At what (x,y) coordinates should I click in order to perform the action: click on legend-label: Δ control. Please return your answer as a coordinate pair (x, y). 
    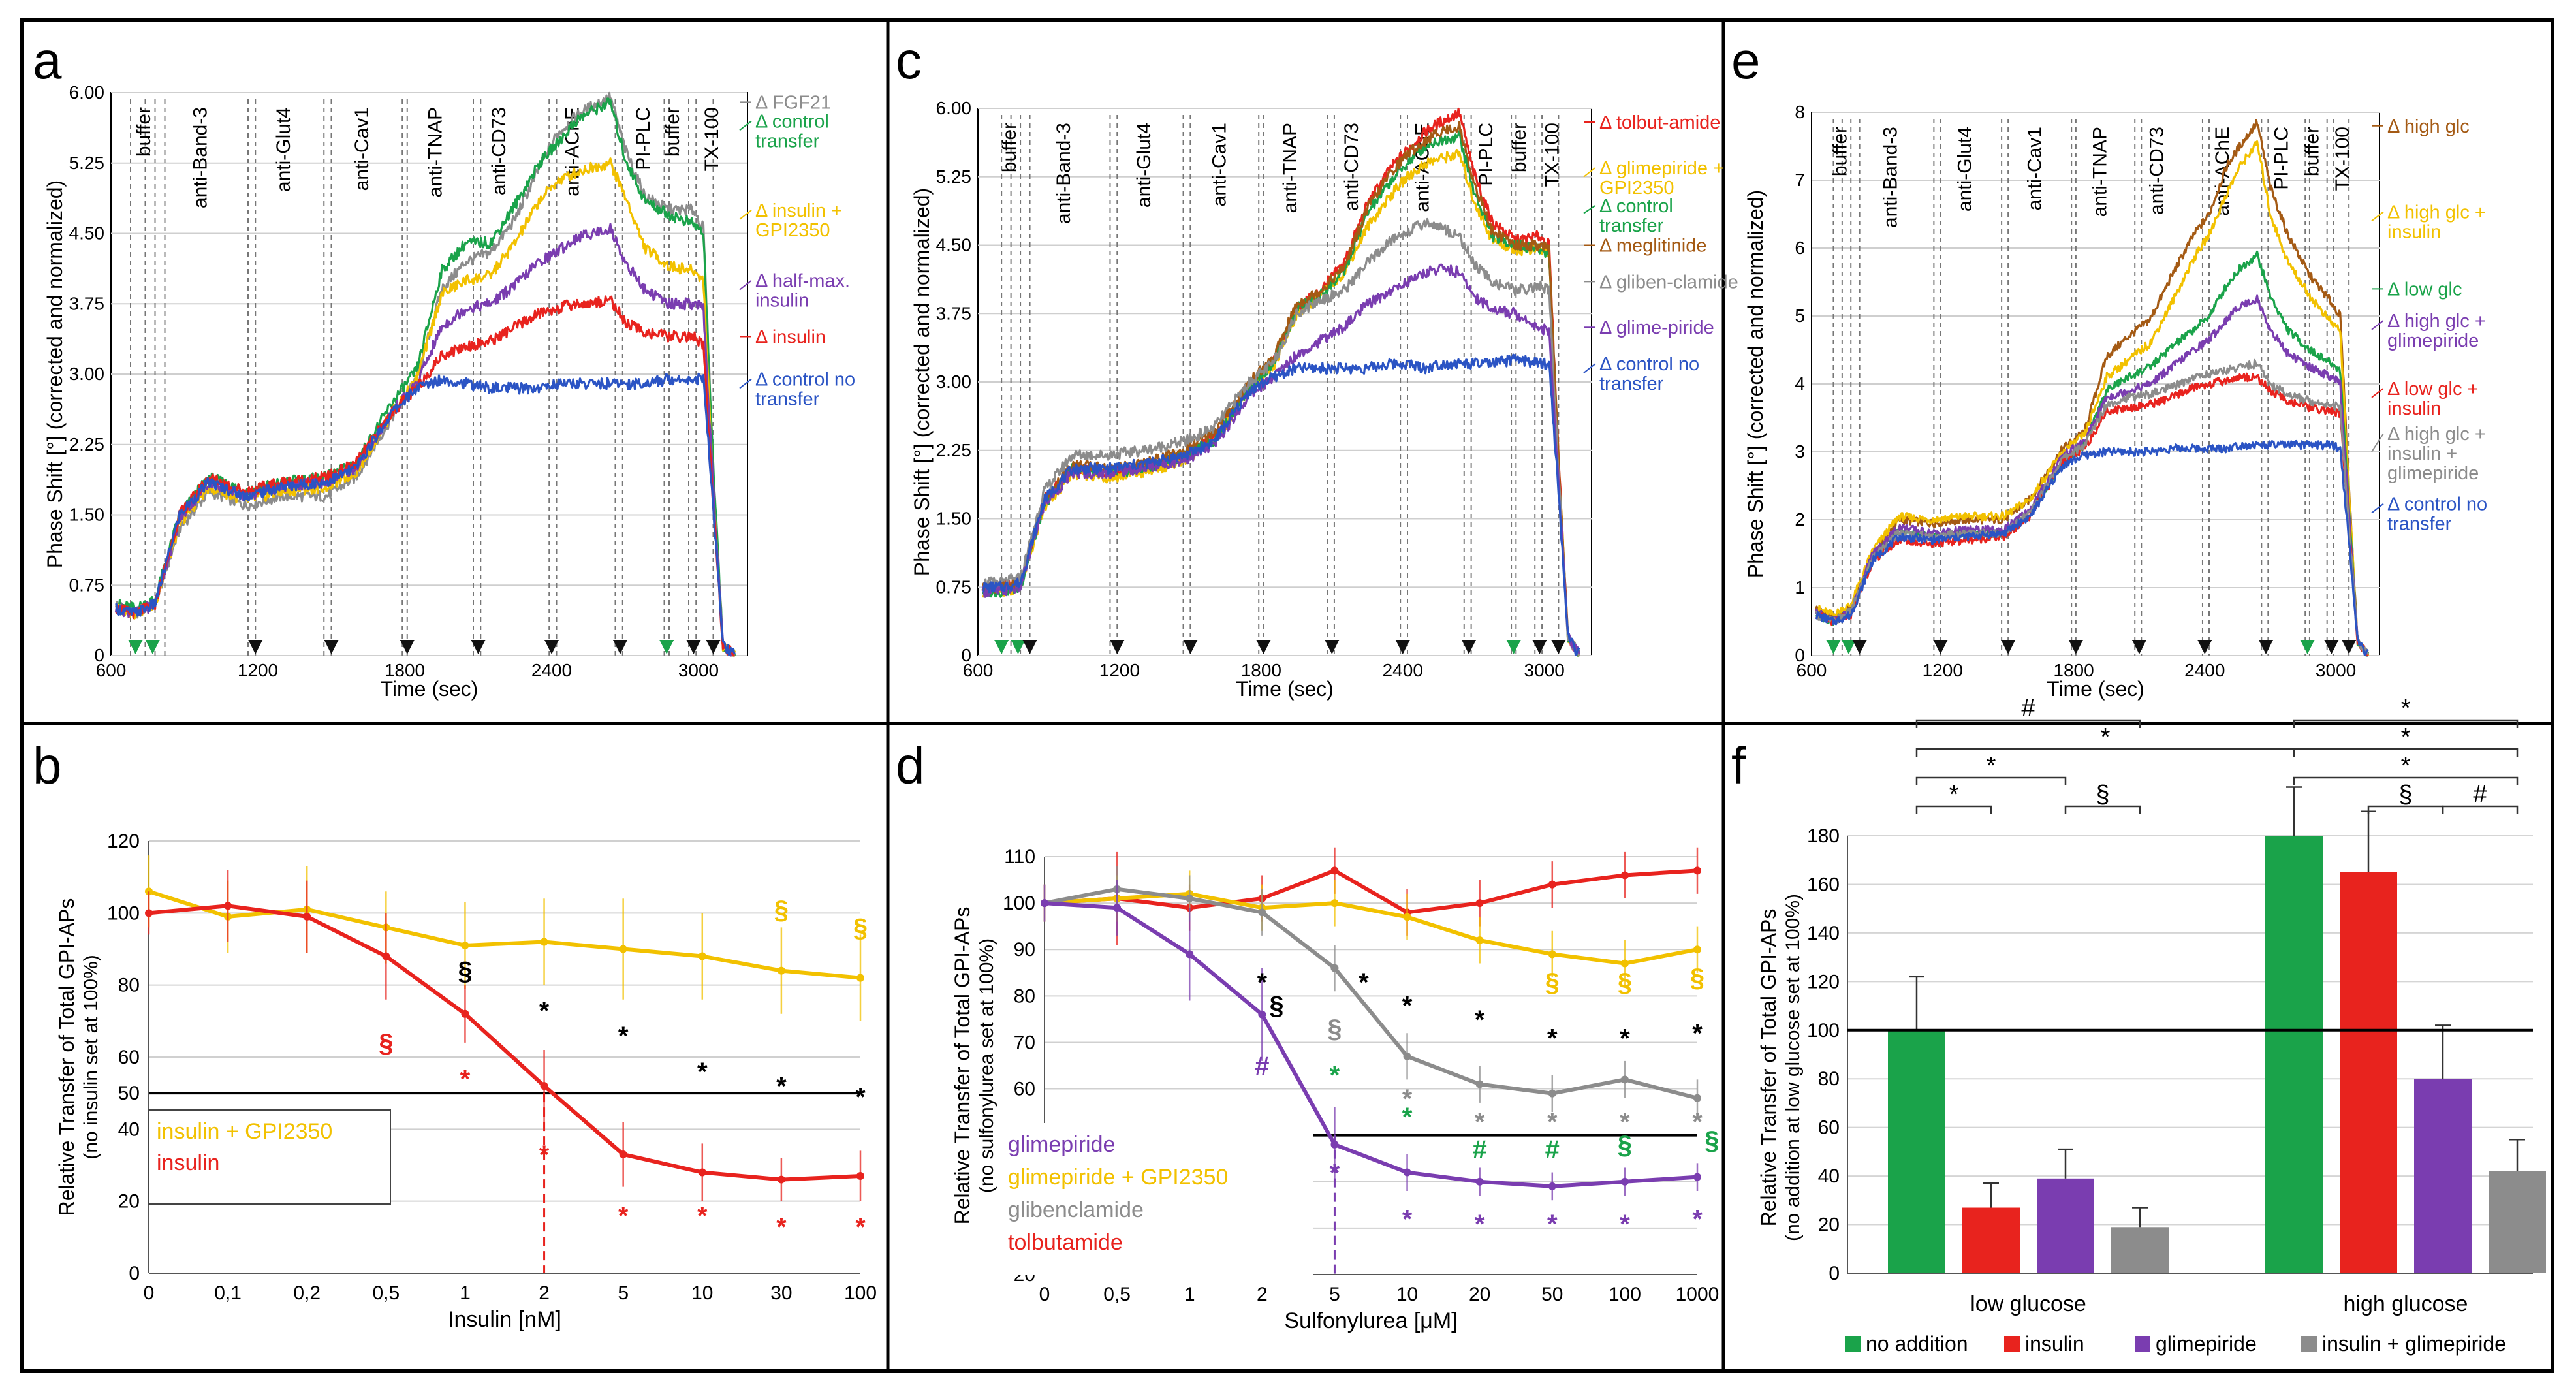
    Looking at the image, I should click on (1636, 206).